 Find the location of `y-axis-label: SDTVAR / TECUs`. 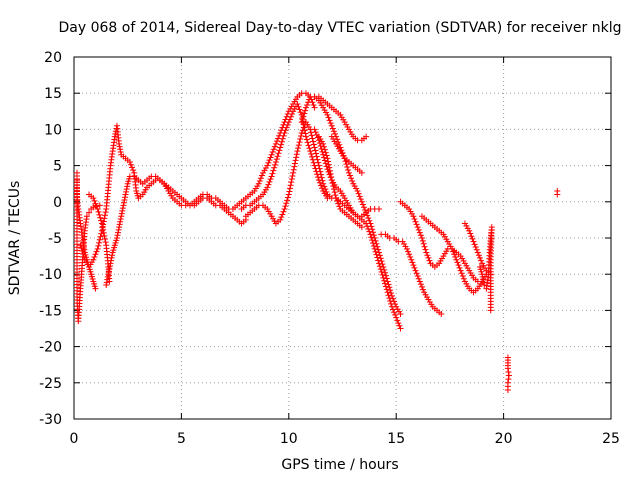

y-axis-label: SDTVAR / TECUs is located at coordinates (15, 238).